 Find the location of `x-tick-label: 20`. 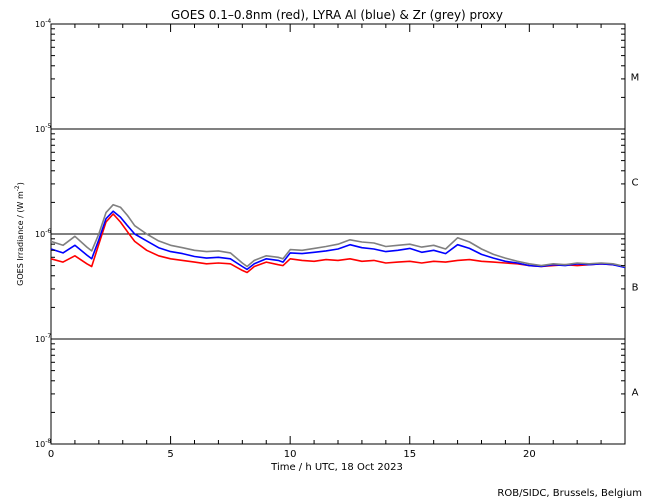

x-tick-label: 20 is located at coordinates (529, 454).